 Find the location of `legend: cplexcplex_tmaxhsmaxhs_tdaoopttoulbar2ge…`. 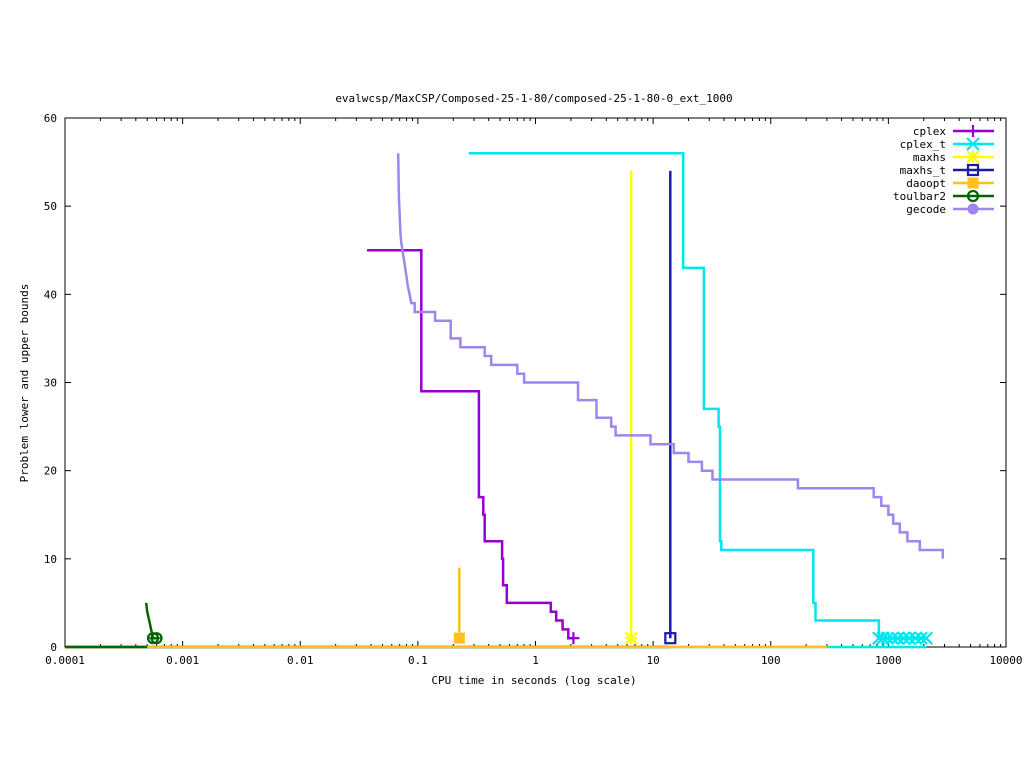

legend: cplexcplex_tmaxhsmaxhs_tdaoopttoulbar2ge… is located at coordinates (943, 170).